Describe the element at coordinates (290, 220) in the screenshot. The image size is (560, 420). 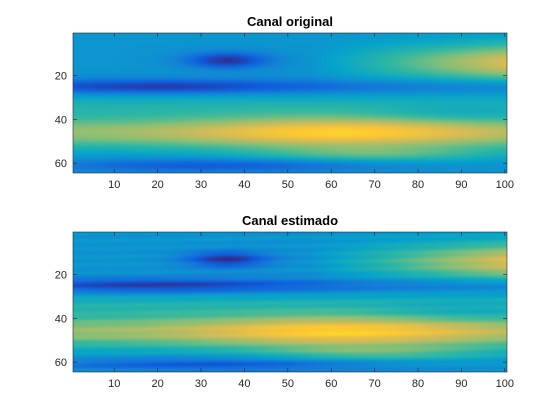
I see `chart-title: Canal estimado` at that location.